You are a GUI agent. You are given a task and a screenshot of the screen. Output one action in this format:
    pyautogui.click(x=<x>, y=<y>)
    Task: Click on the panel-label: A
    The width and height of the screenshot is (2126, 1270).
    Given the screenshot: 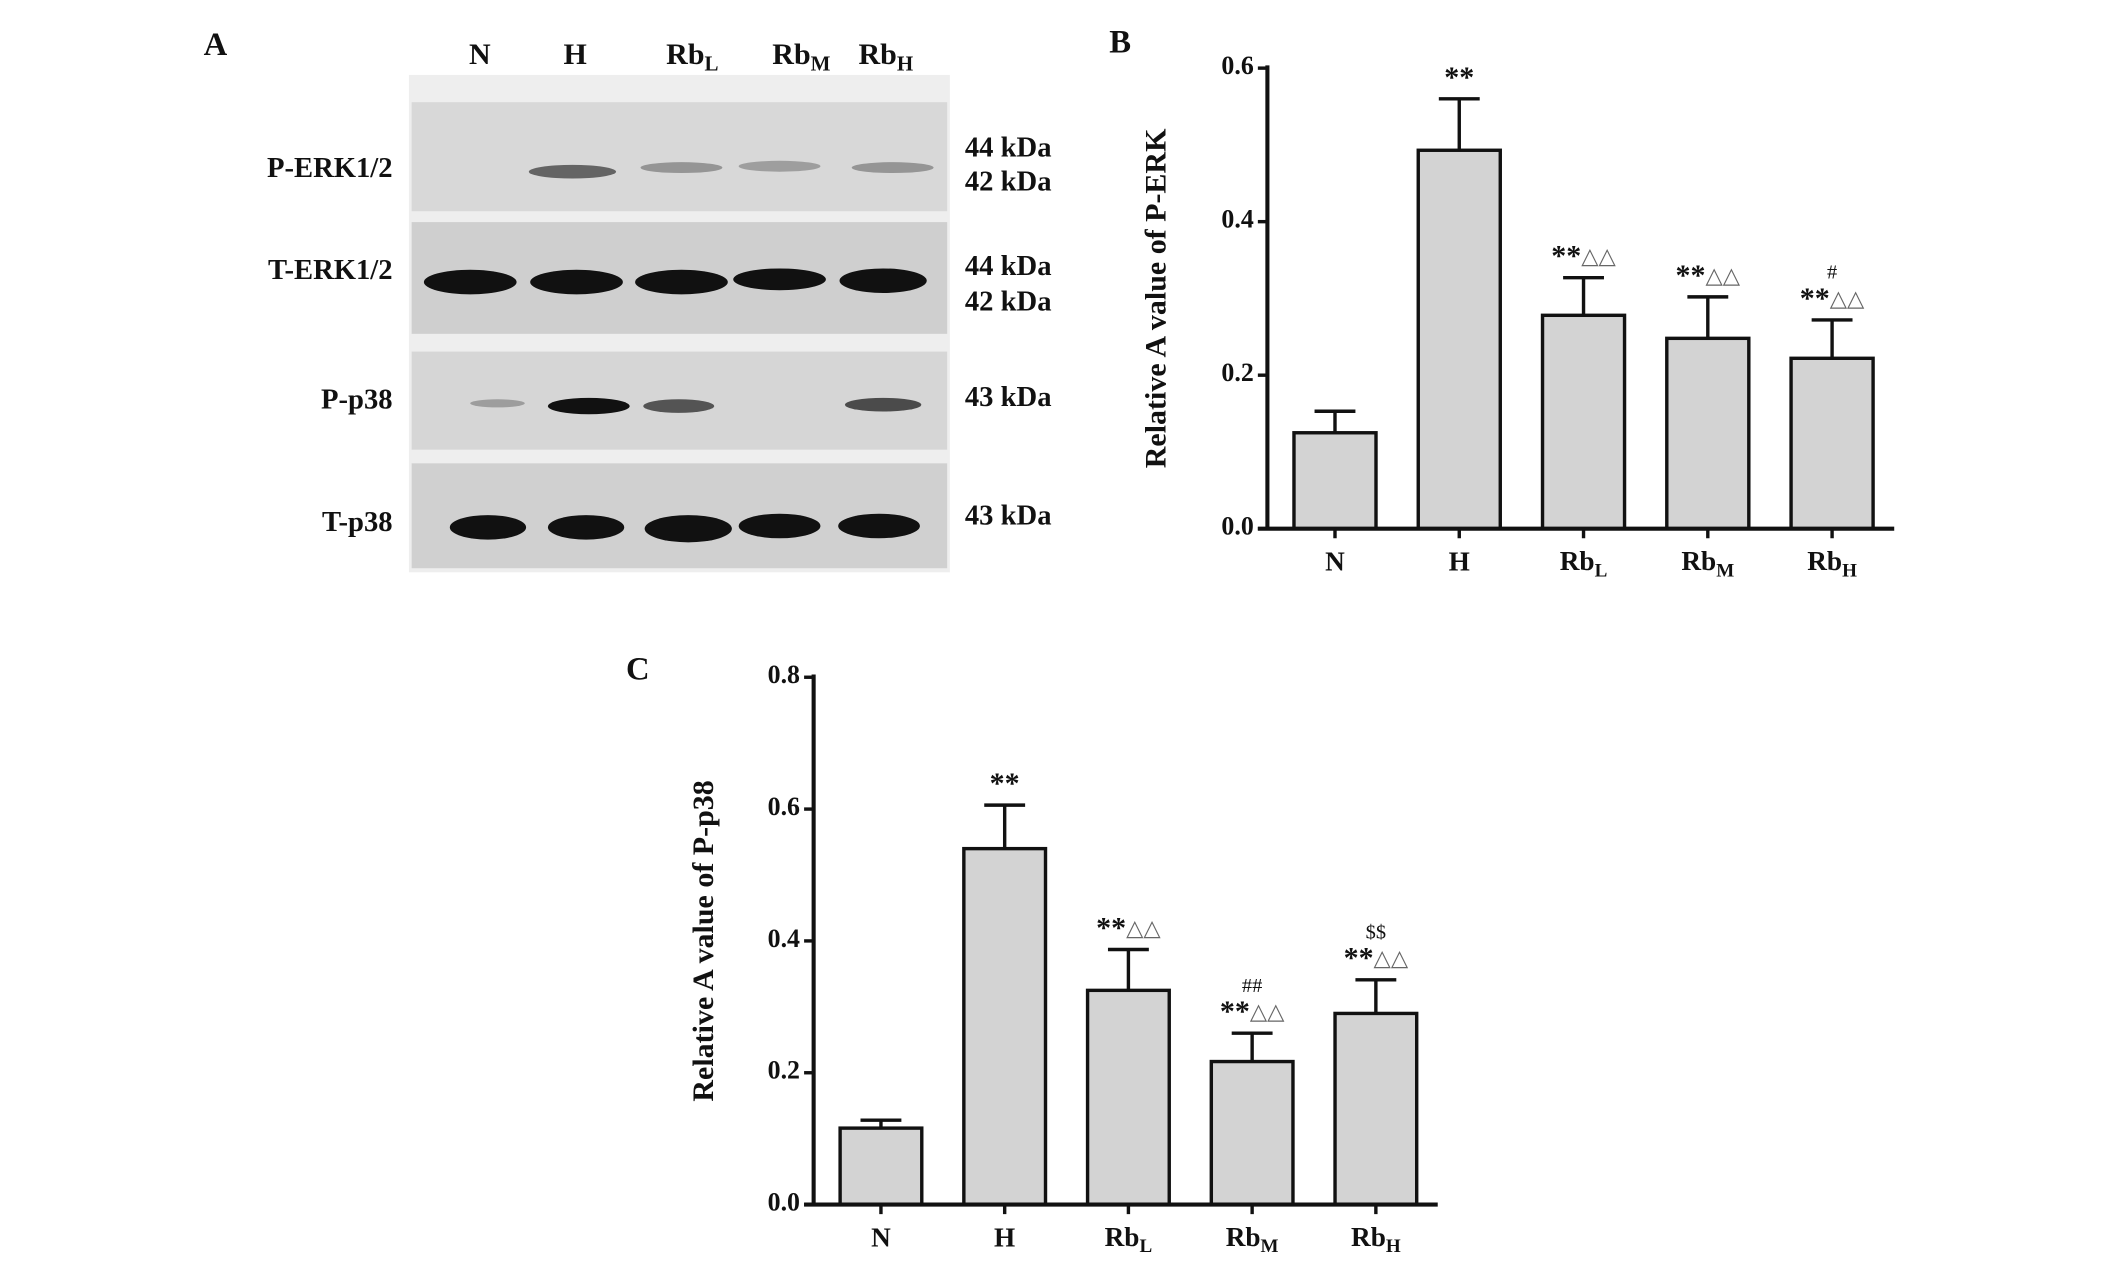 What is the action you would take?
    pyautogui.click(x=216, y=45)
    